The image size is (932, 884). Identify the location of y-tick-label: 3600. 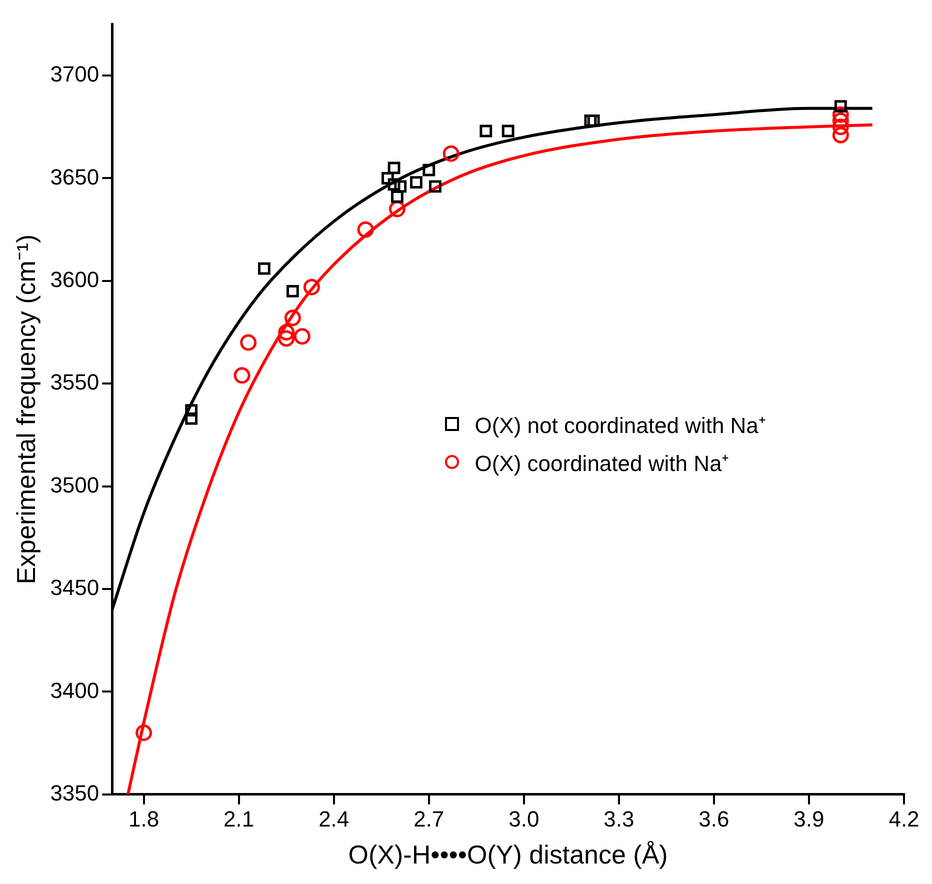
(75, 279).